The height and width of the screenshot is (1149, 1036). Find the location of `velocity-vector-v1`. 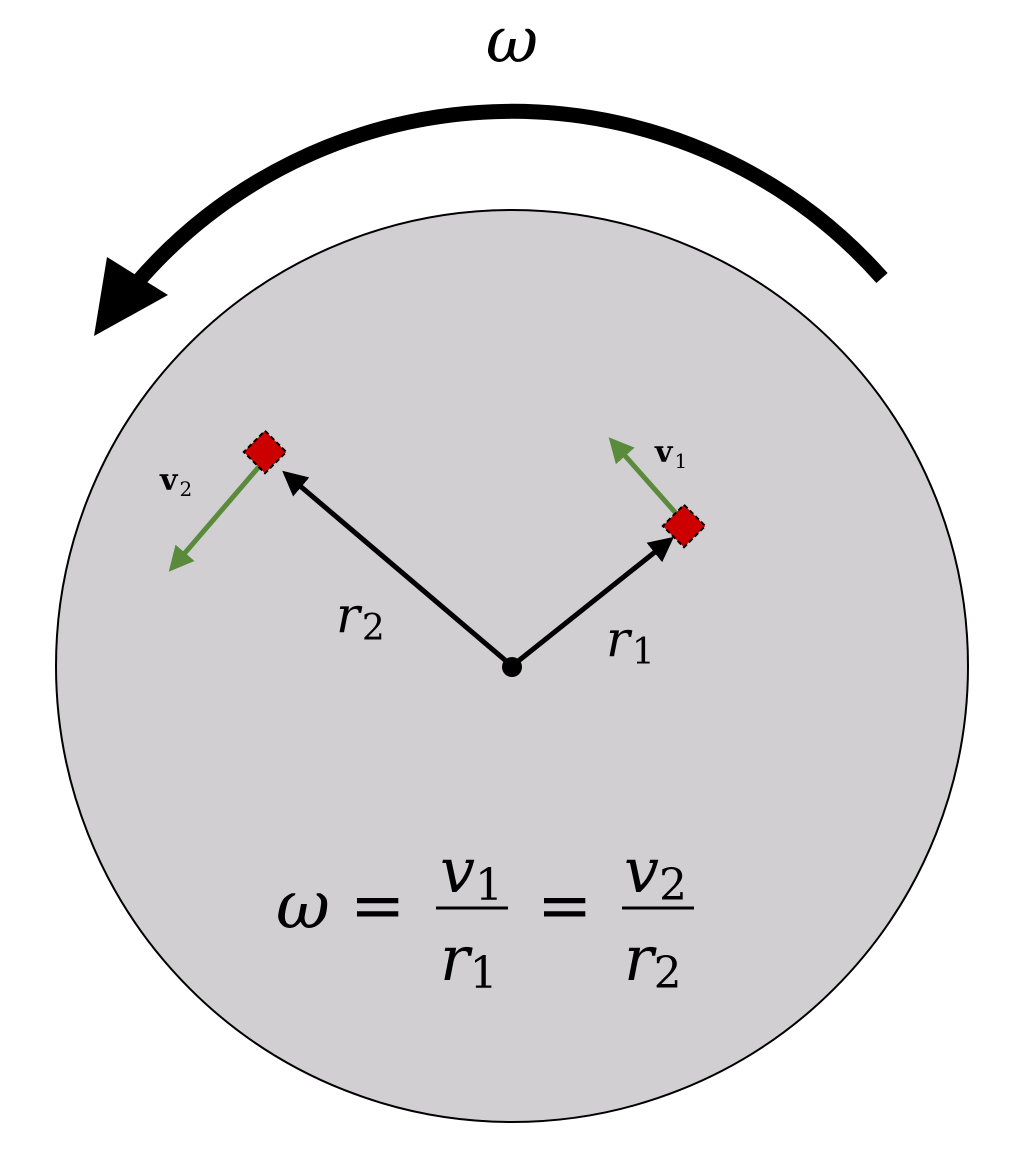

velocity-vector-v1 is located at coordinates (645, 479).